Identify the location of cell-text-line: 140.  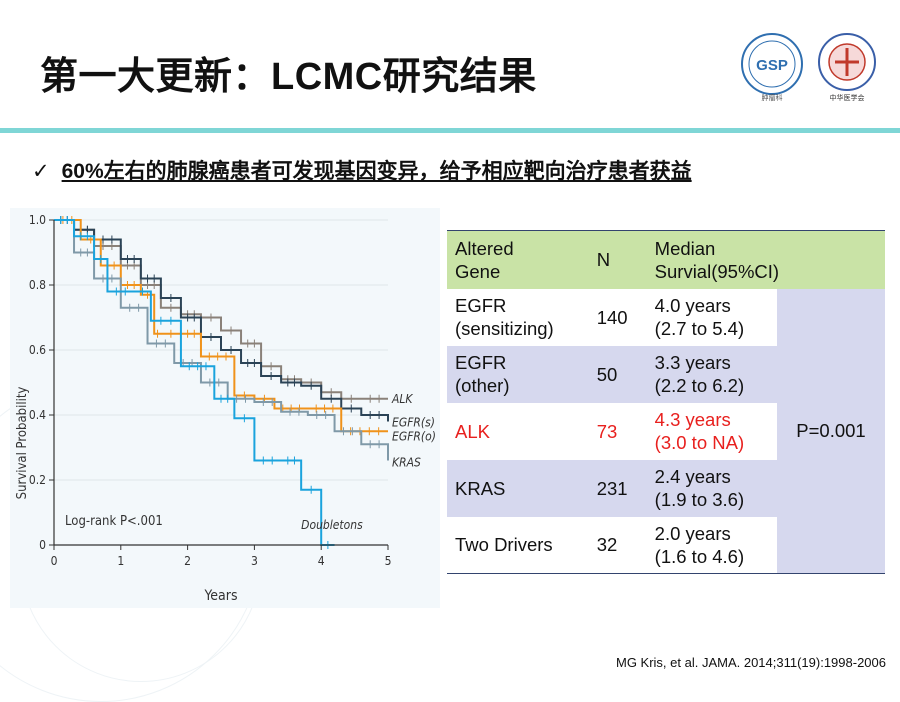
(612, 317).